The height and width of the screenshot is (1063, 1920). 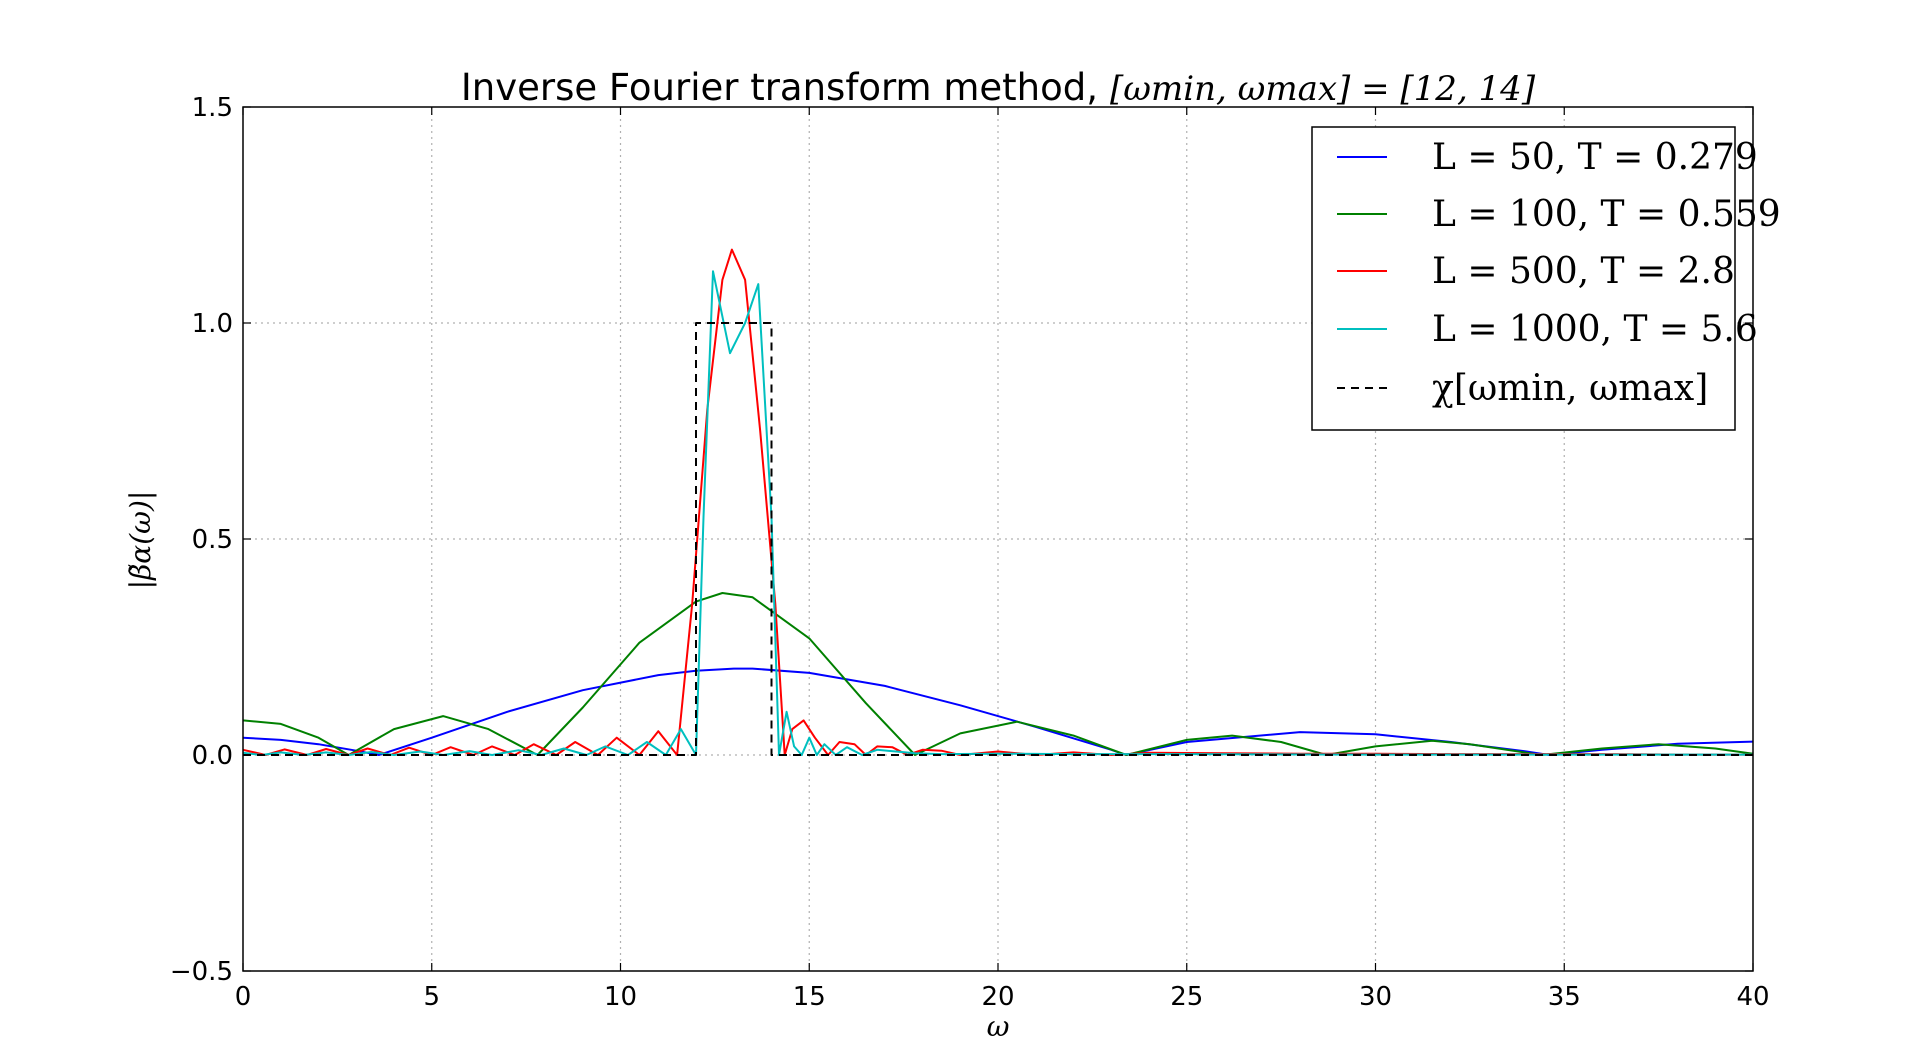 What do you see at coordinates (1606, 214) in the screenshot?
I see `legend-label-l100: L = 100, T = 0.559` at bounding box center [1606, 214].